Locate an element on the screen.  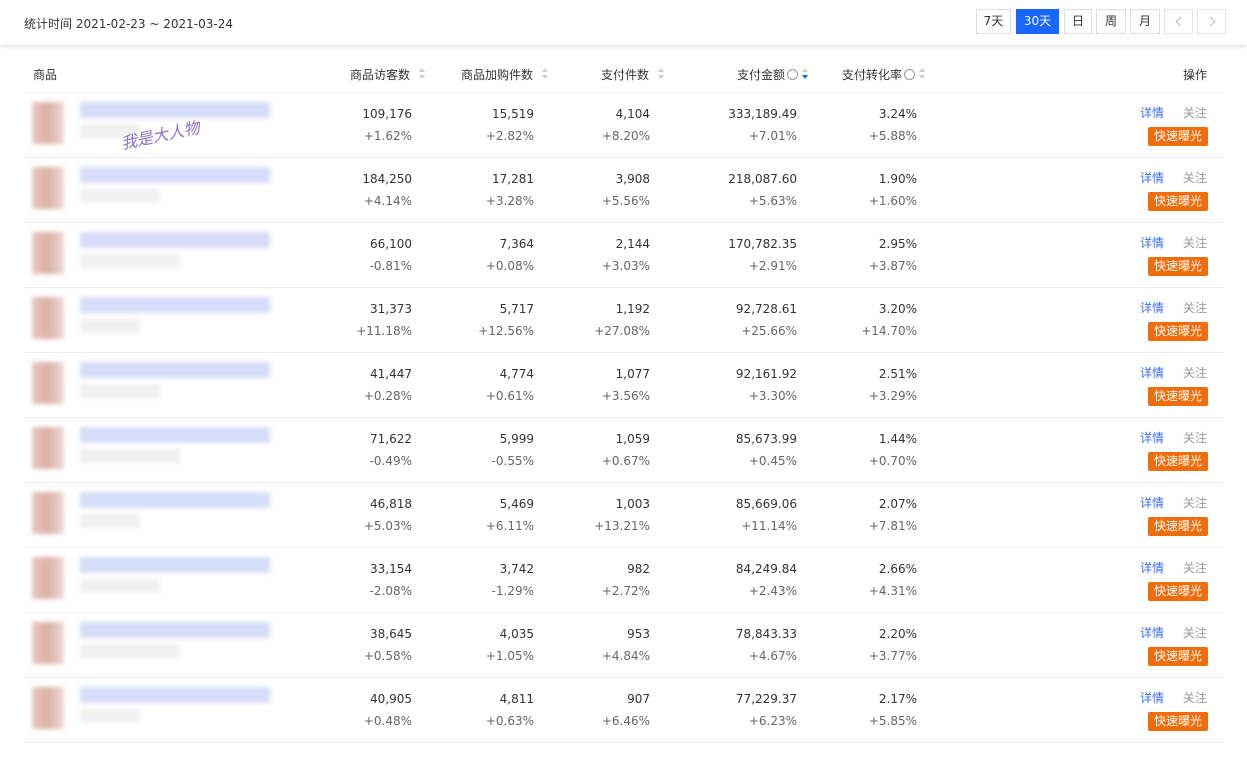
range-button: 周 is located at coordinates (1111, 21).